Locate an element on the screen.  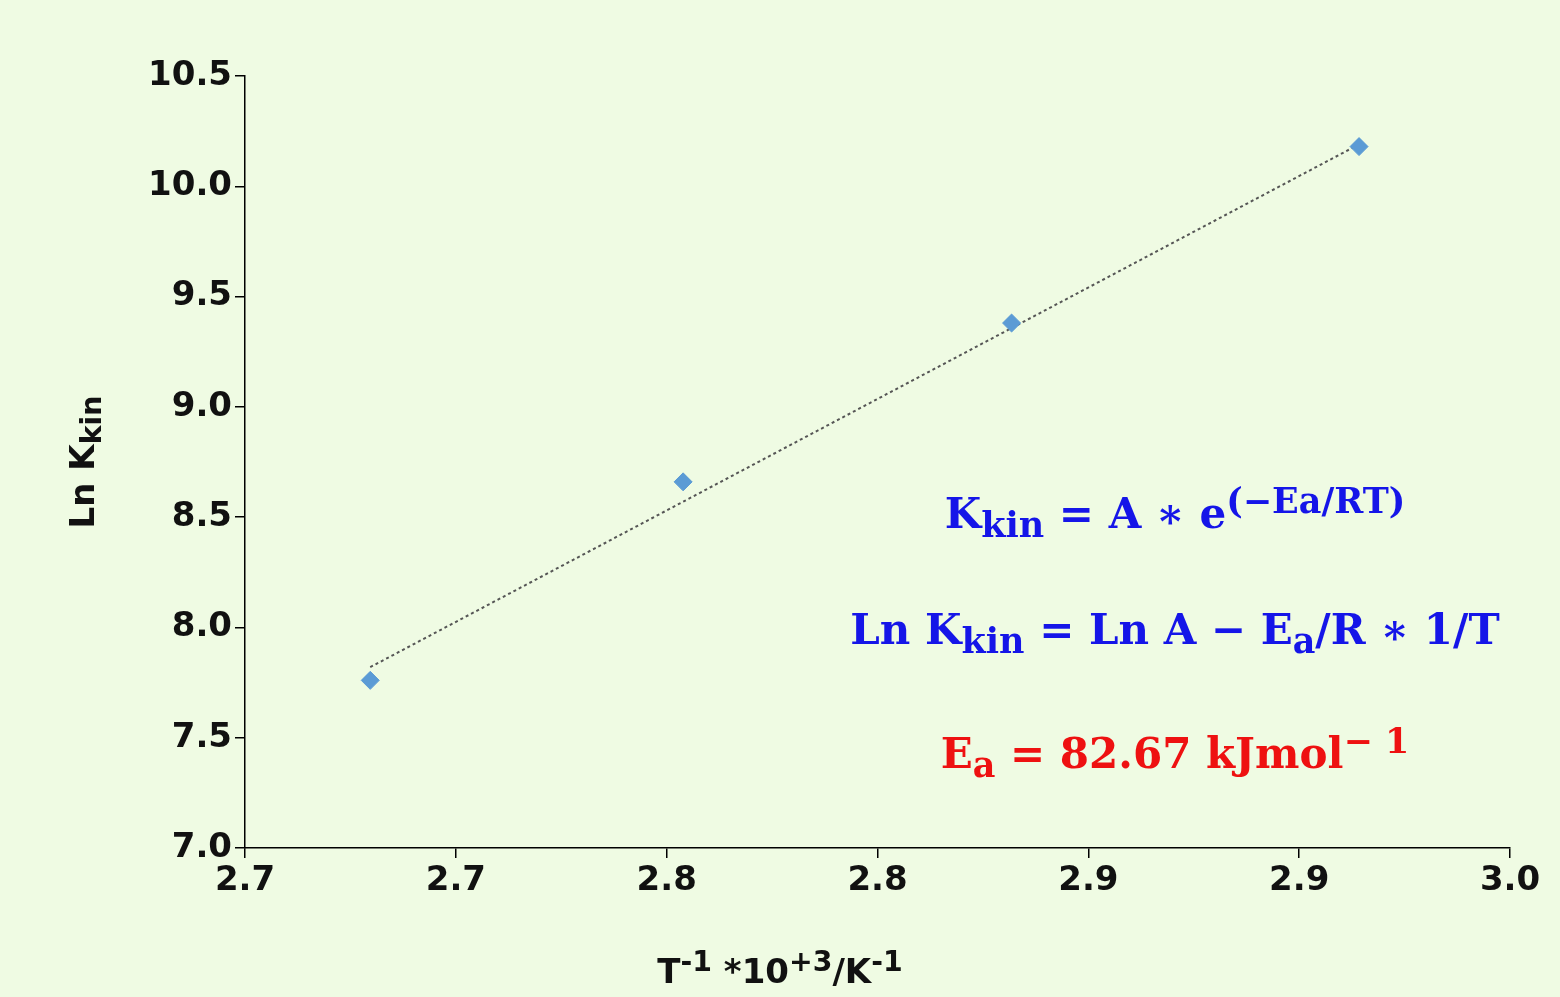
y-tick-label: 8.0 is located at coordinates (201, 624).